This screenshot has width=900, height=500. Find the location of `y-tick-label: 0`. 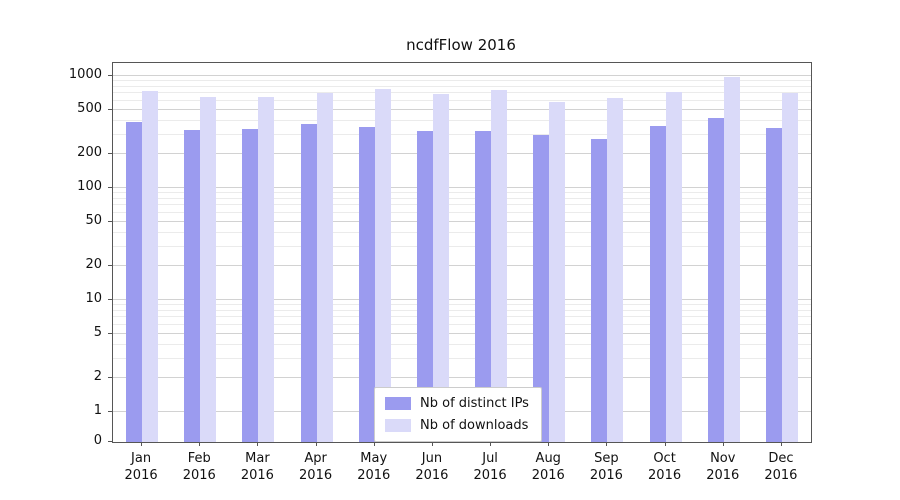

y-tick-label: 0 is located at coordinates (97, 440).